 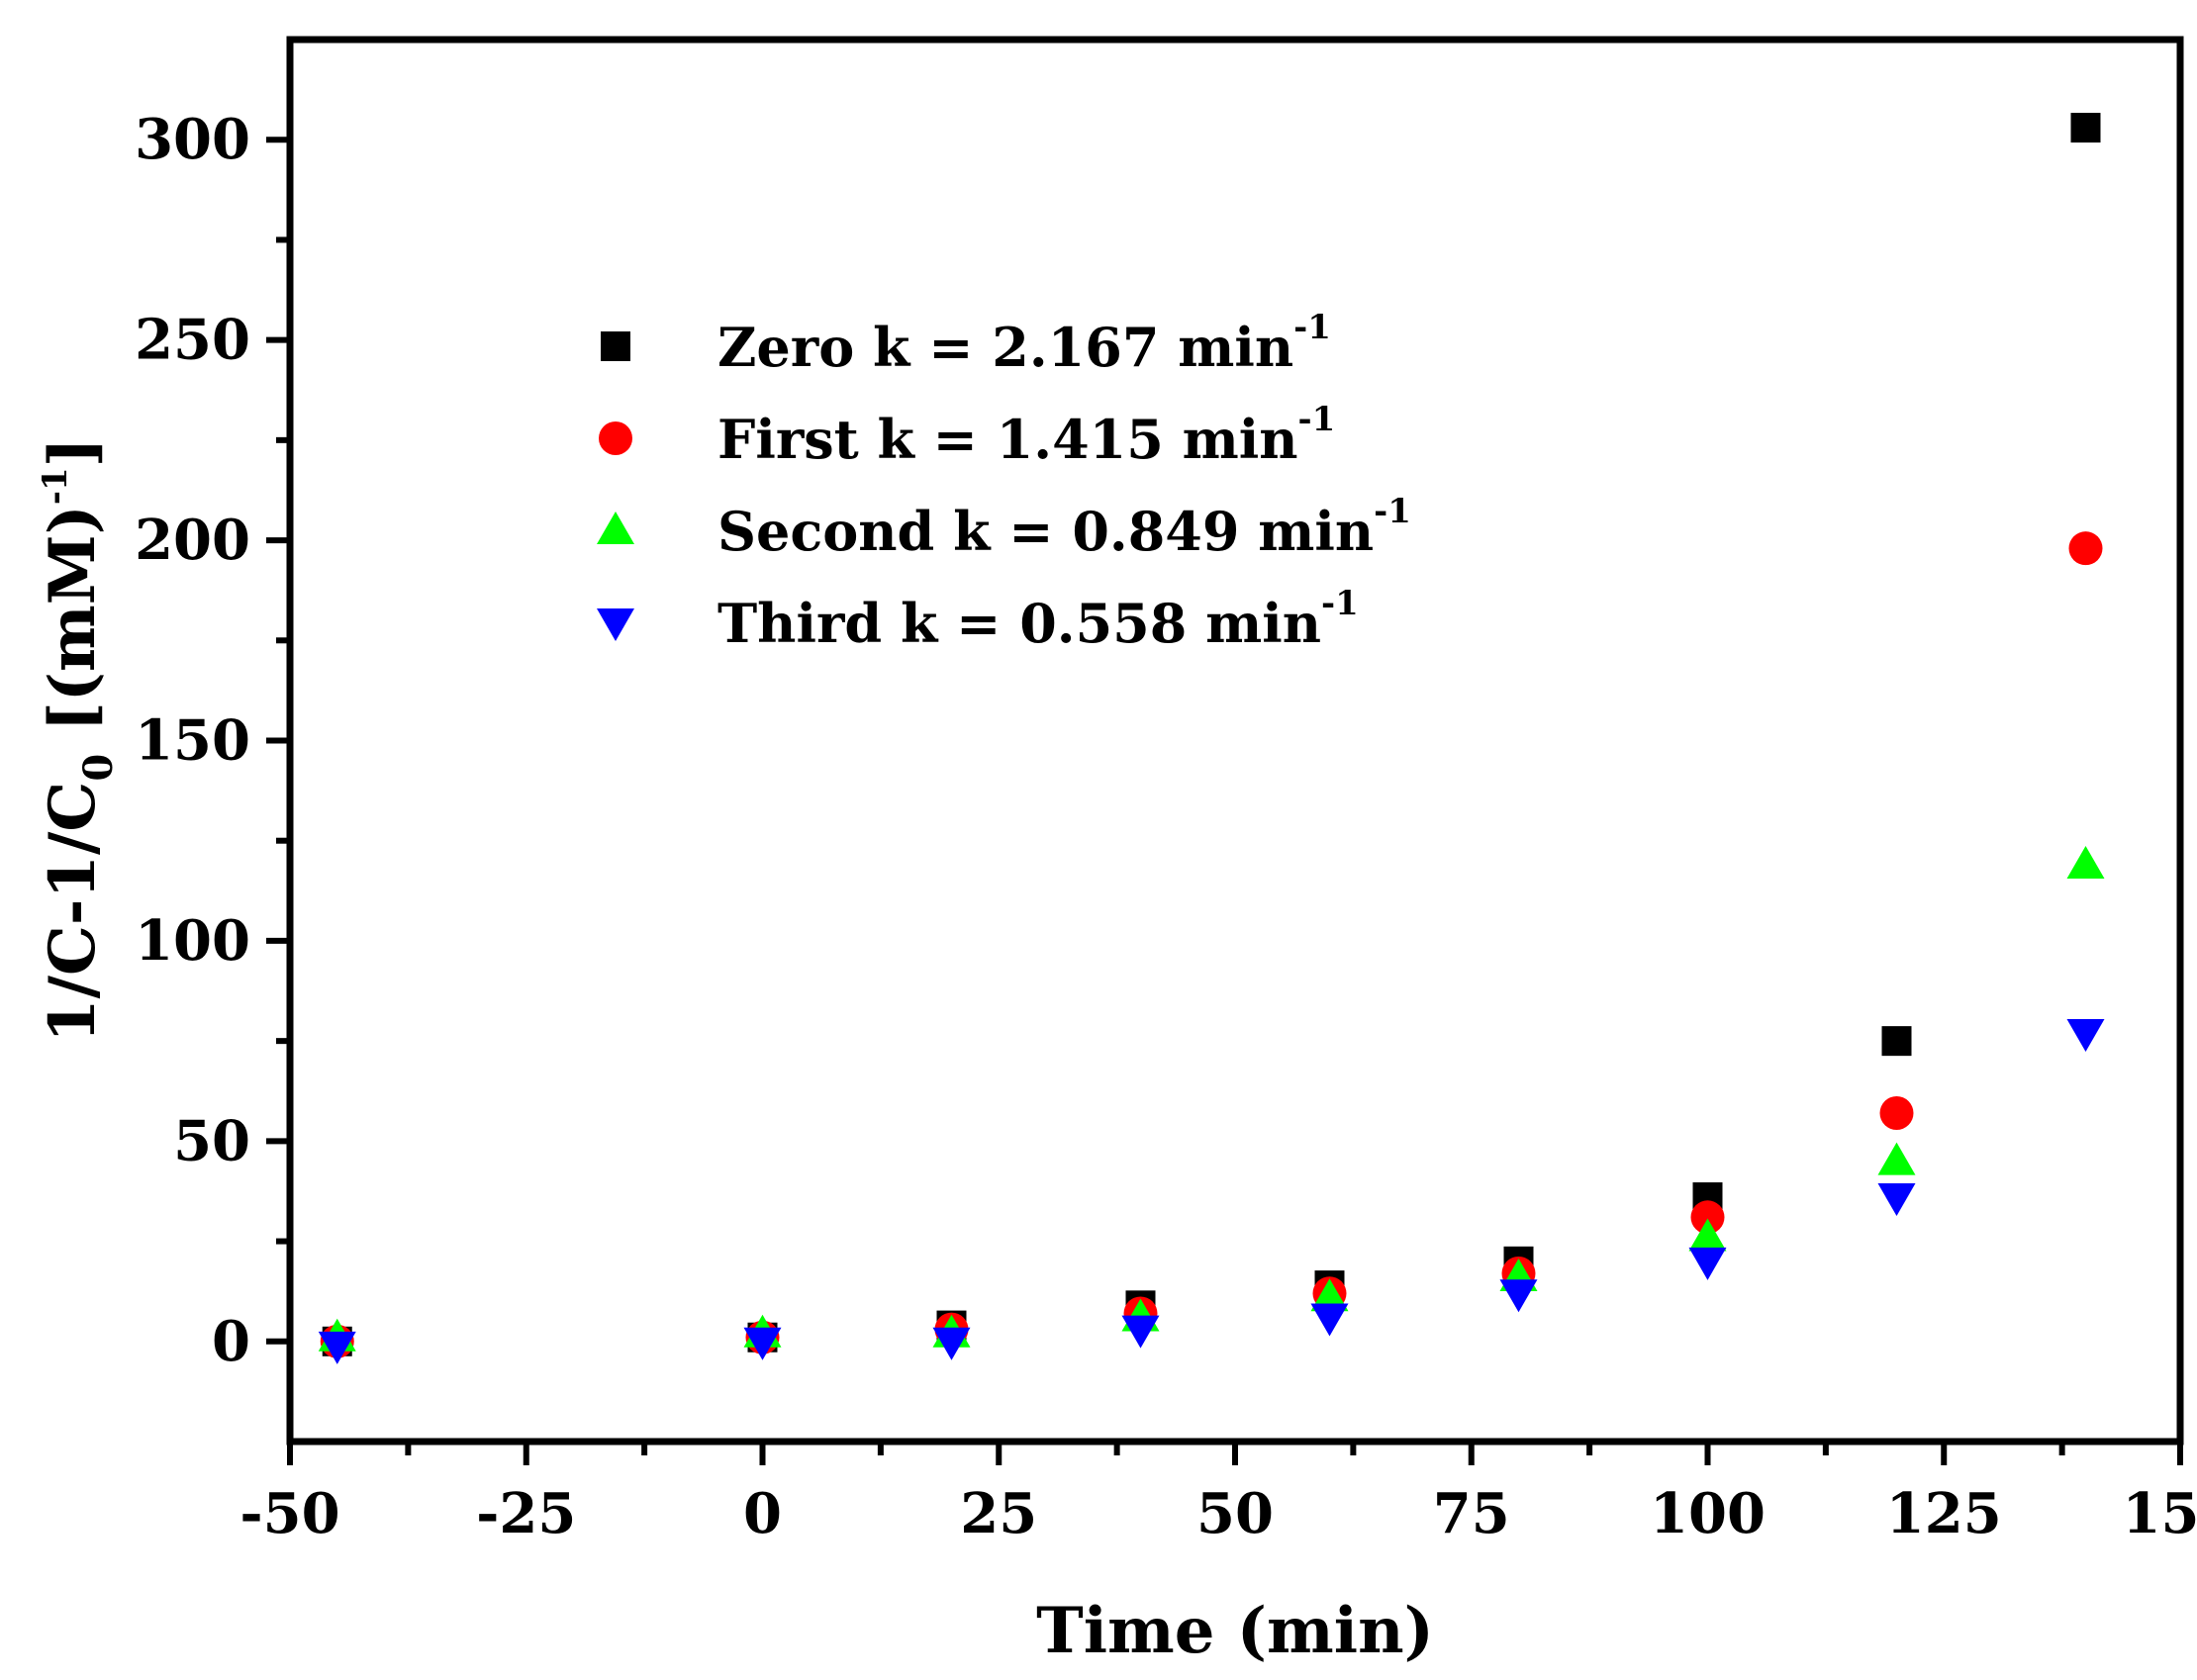 What do you see at coordinates (55, 486) in the screenshot?
I see `y-axis-title-superscript: -1` at bounding box center [55, 486].